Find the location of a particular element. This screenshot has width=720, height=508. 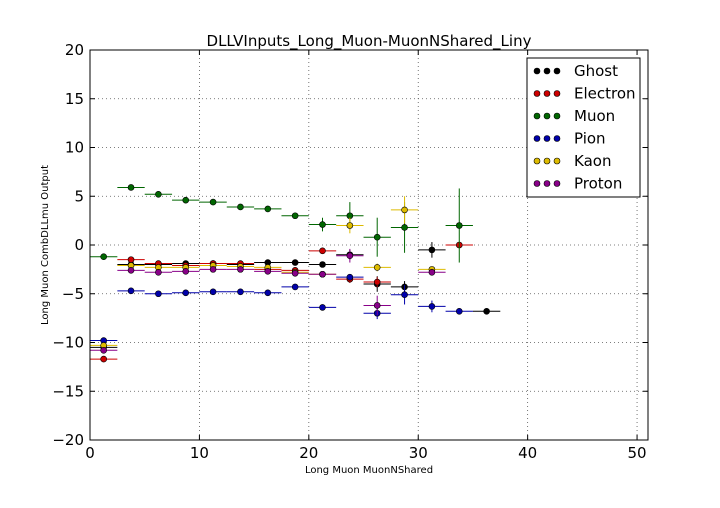

legend-label-electron: Electron is located at coordinates (605, 94).